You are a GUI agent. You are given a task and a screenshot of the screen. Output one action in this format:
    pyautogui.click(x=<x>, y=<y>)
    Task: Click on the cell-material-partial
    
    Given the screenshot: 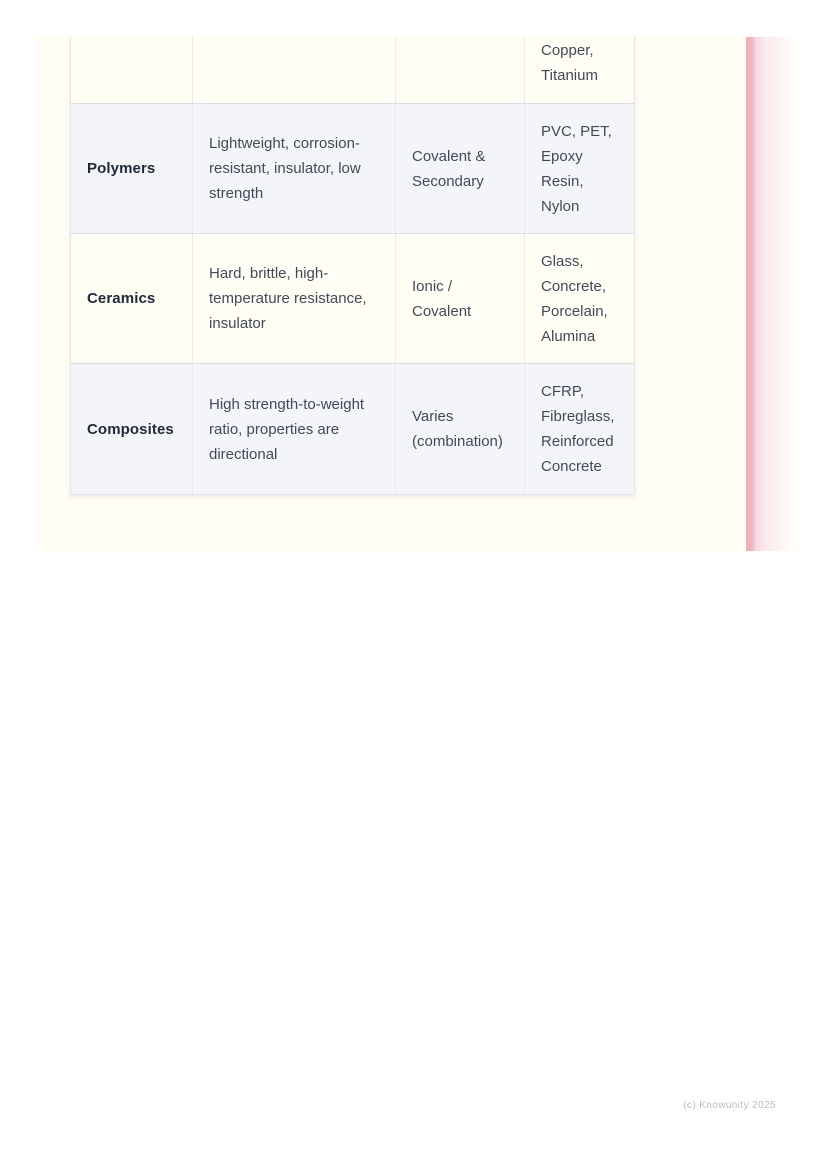 What is the action you would take?
    pyautogui.click(x=132, y=70)
    